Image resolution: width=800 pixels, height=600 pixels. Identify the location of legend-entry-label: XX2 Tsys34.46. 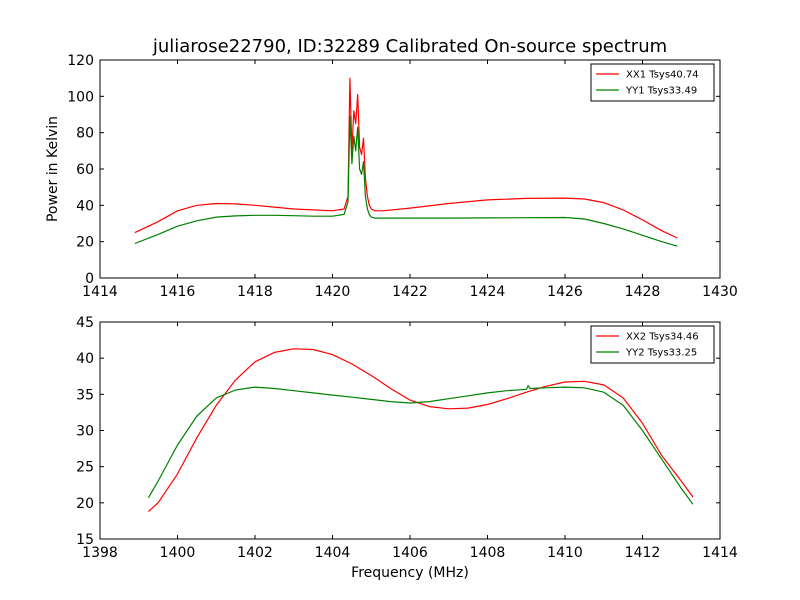
(662, 337).